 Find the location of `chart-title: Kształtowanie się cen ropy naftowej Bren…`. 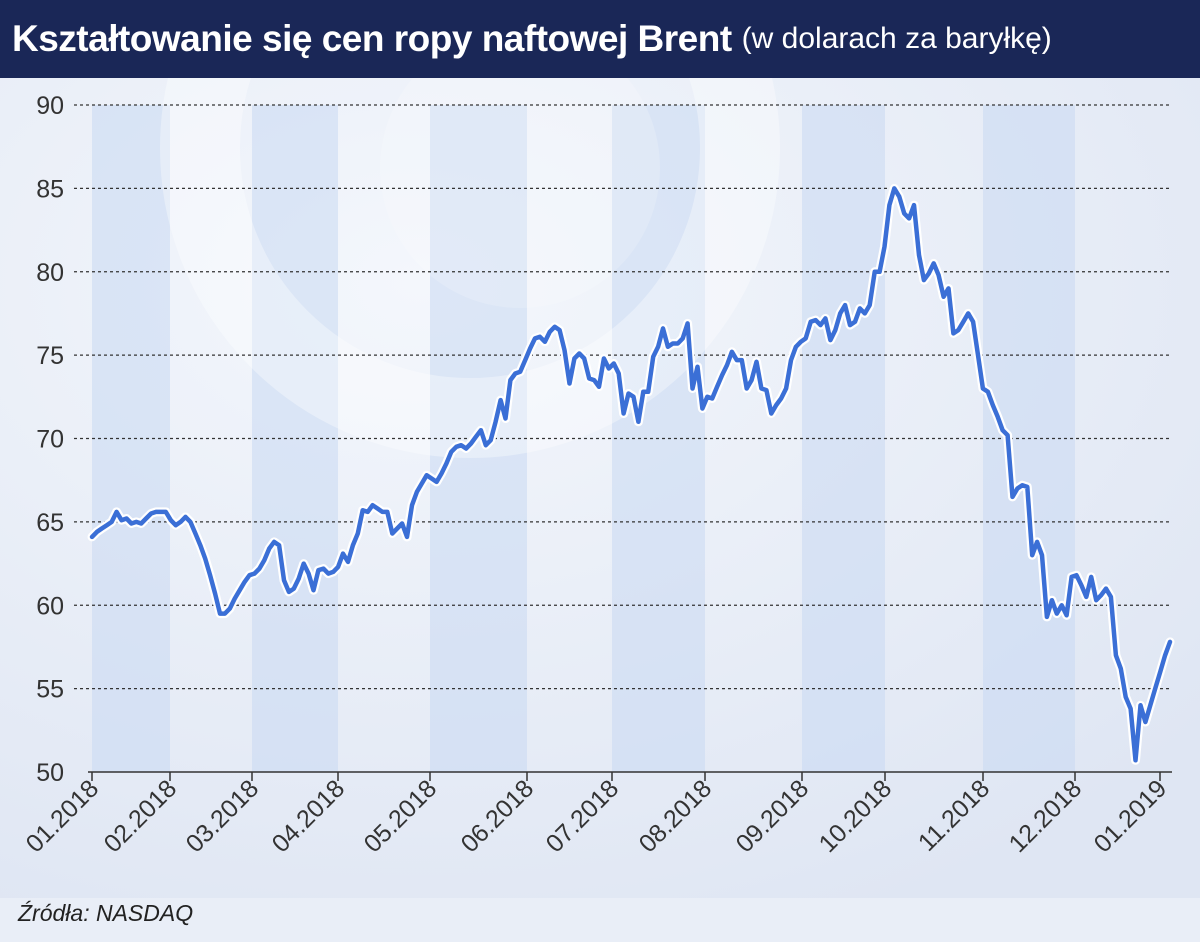

chart-title: Kształtowanie się cen ropy naftowej Bren… is located at coordinates (372, 38).